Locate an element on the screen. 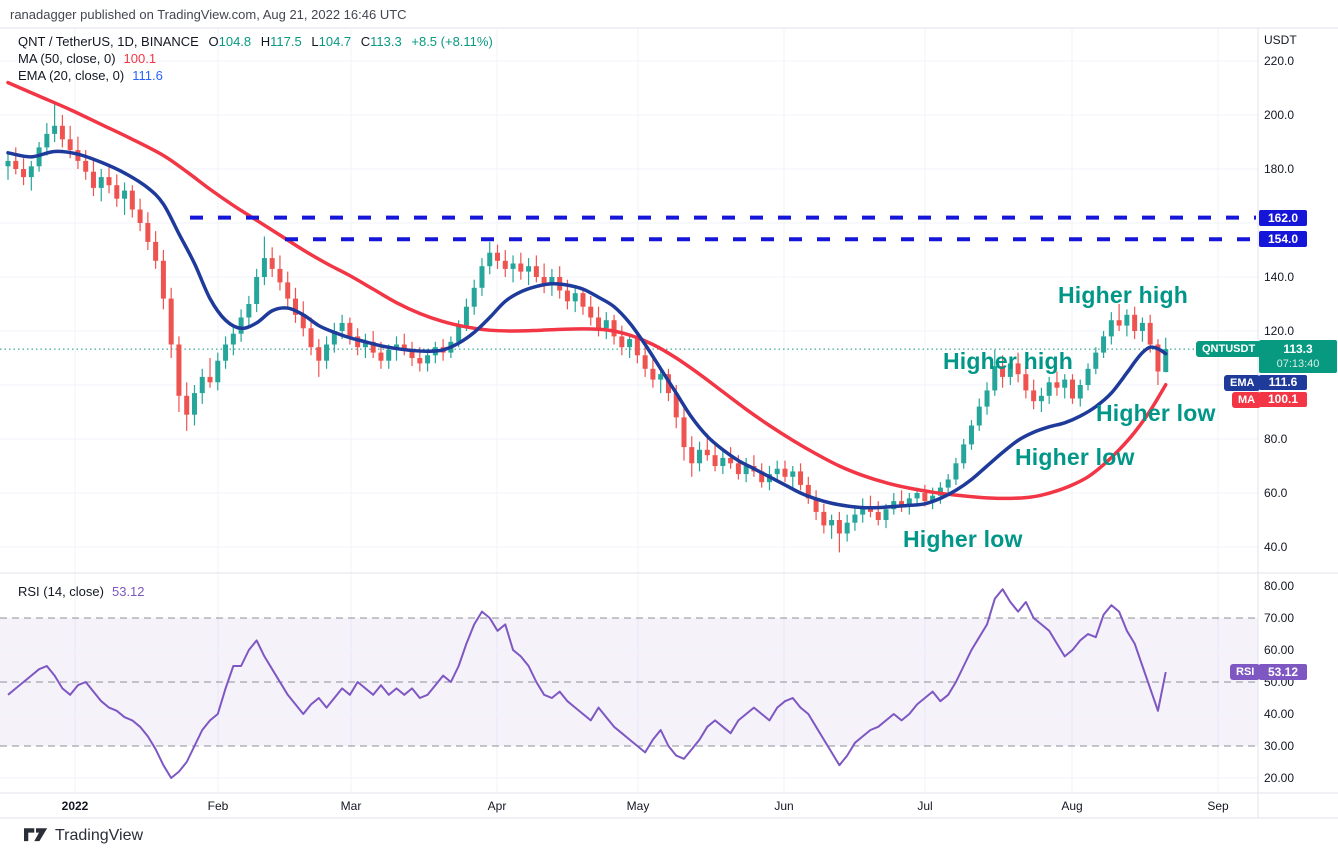 This screenshot has height=856, width=1338. ma-study-value: 100.1 is located at coordinates (140, 58).